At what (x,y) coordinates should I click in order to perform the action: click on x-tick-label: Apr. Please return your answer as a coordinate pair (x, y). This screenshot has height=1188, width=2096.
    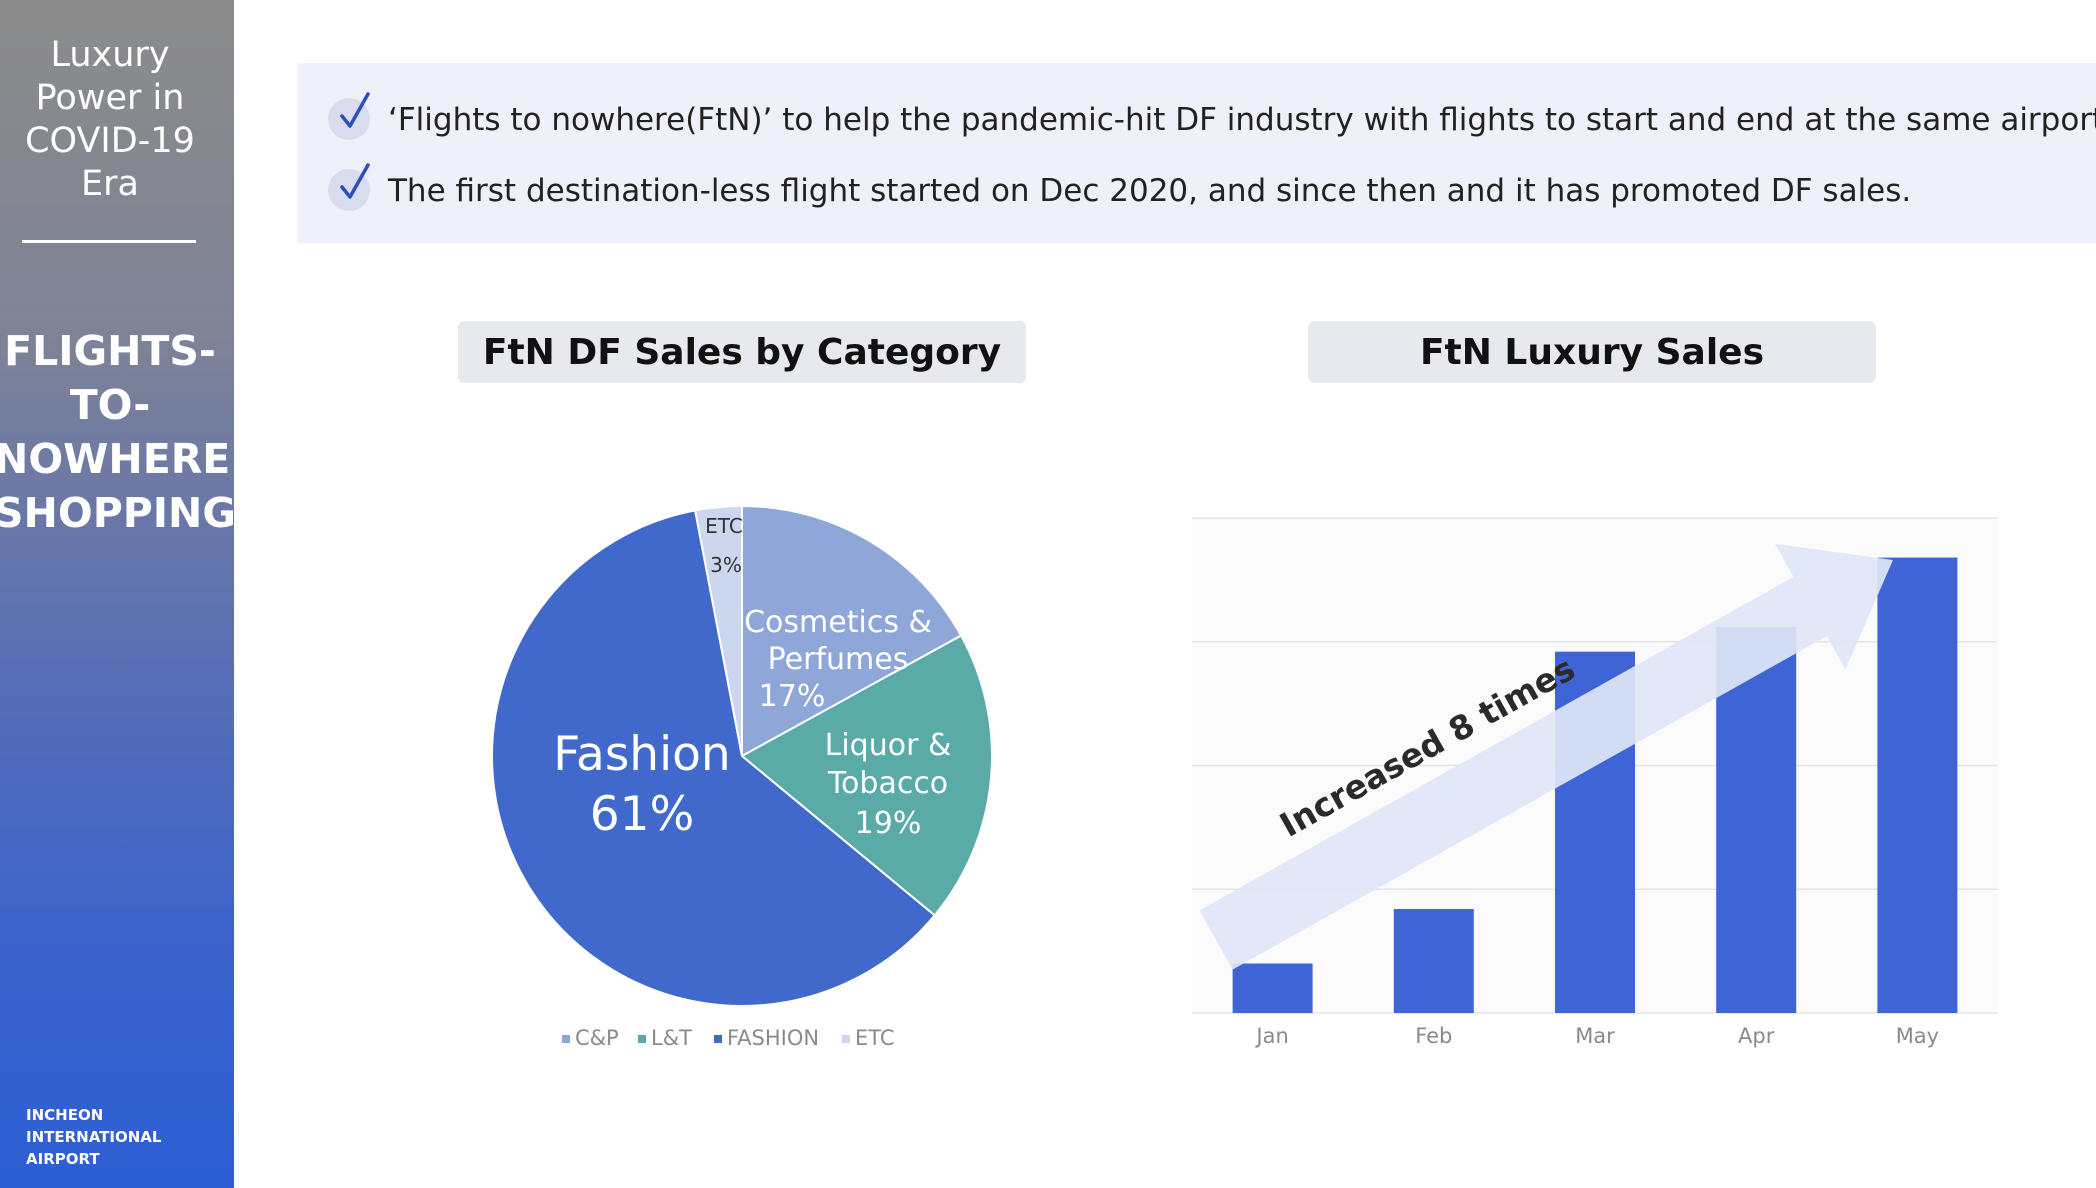
    Looking at the image, I should click on (1756, 1036).